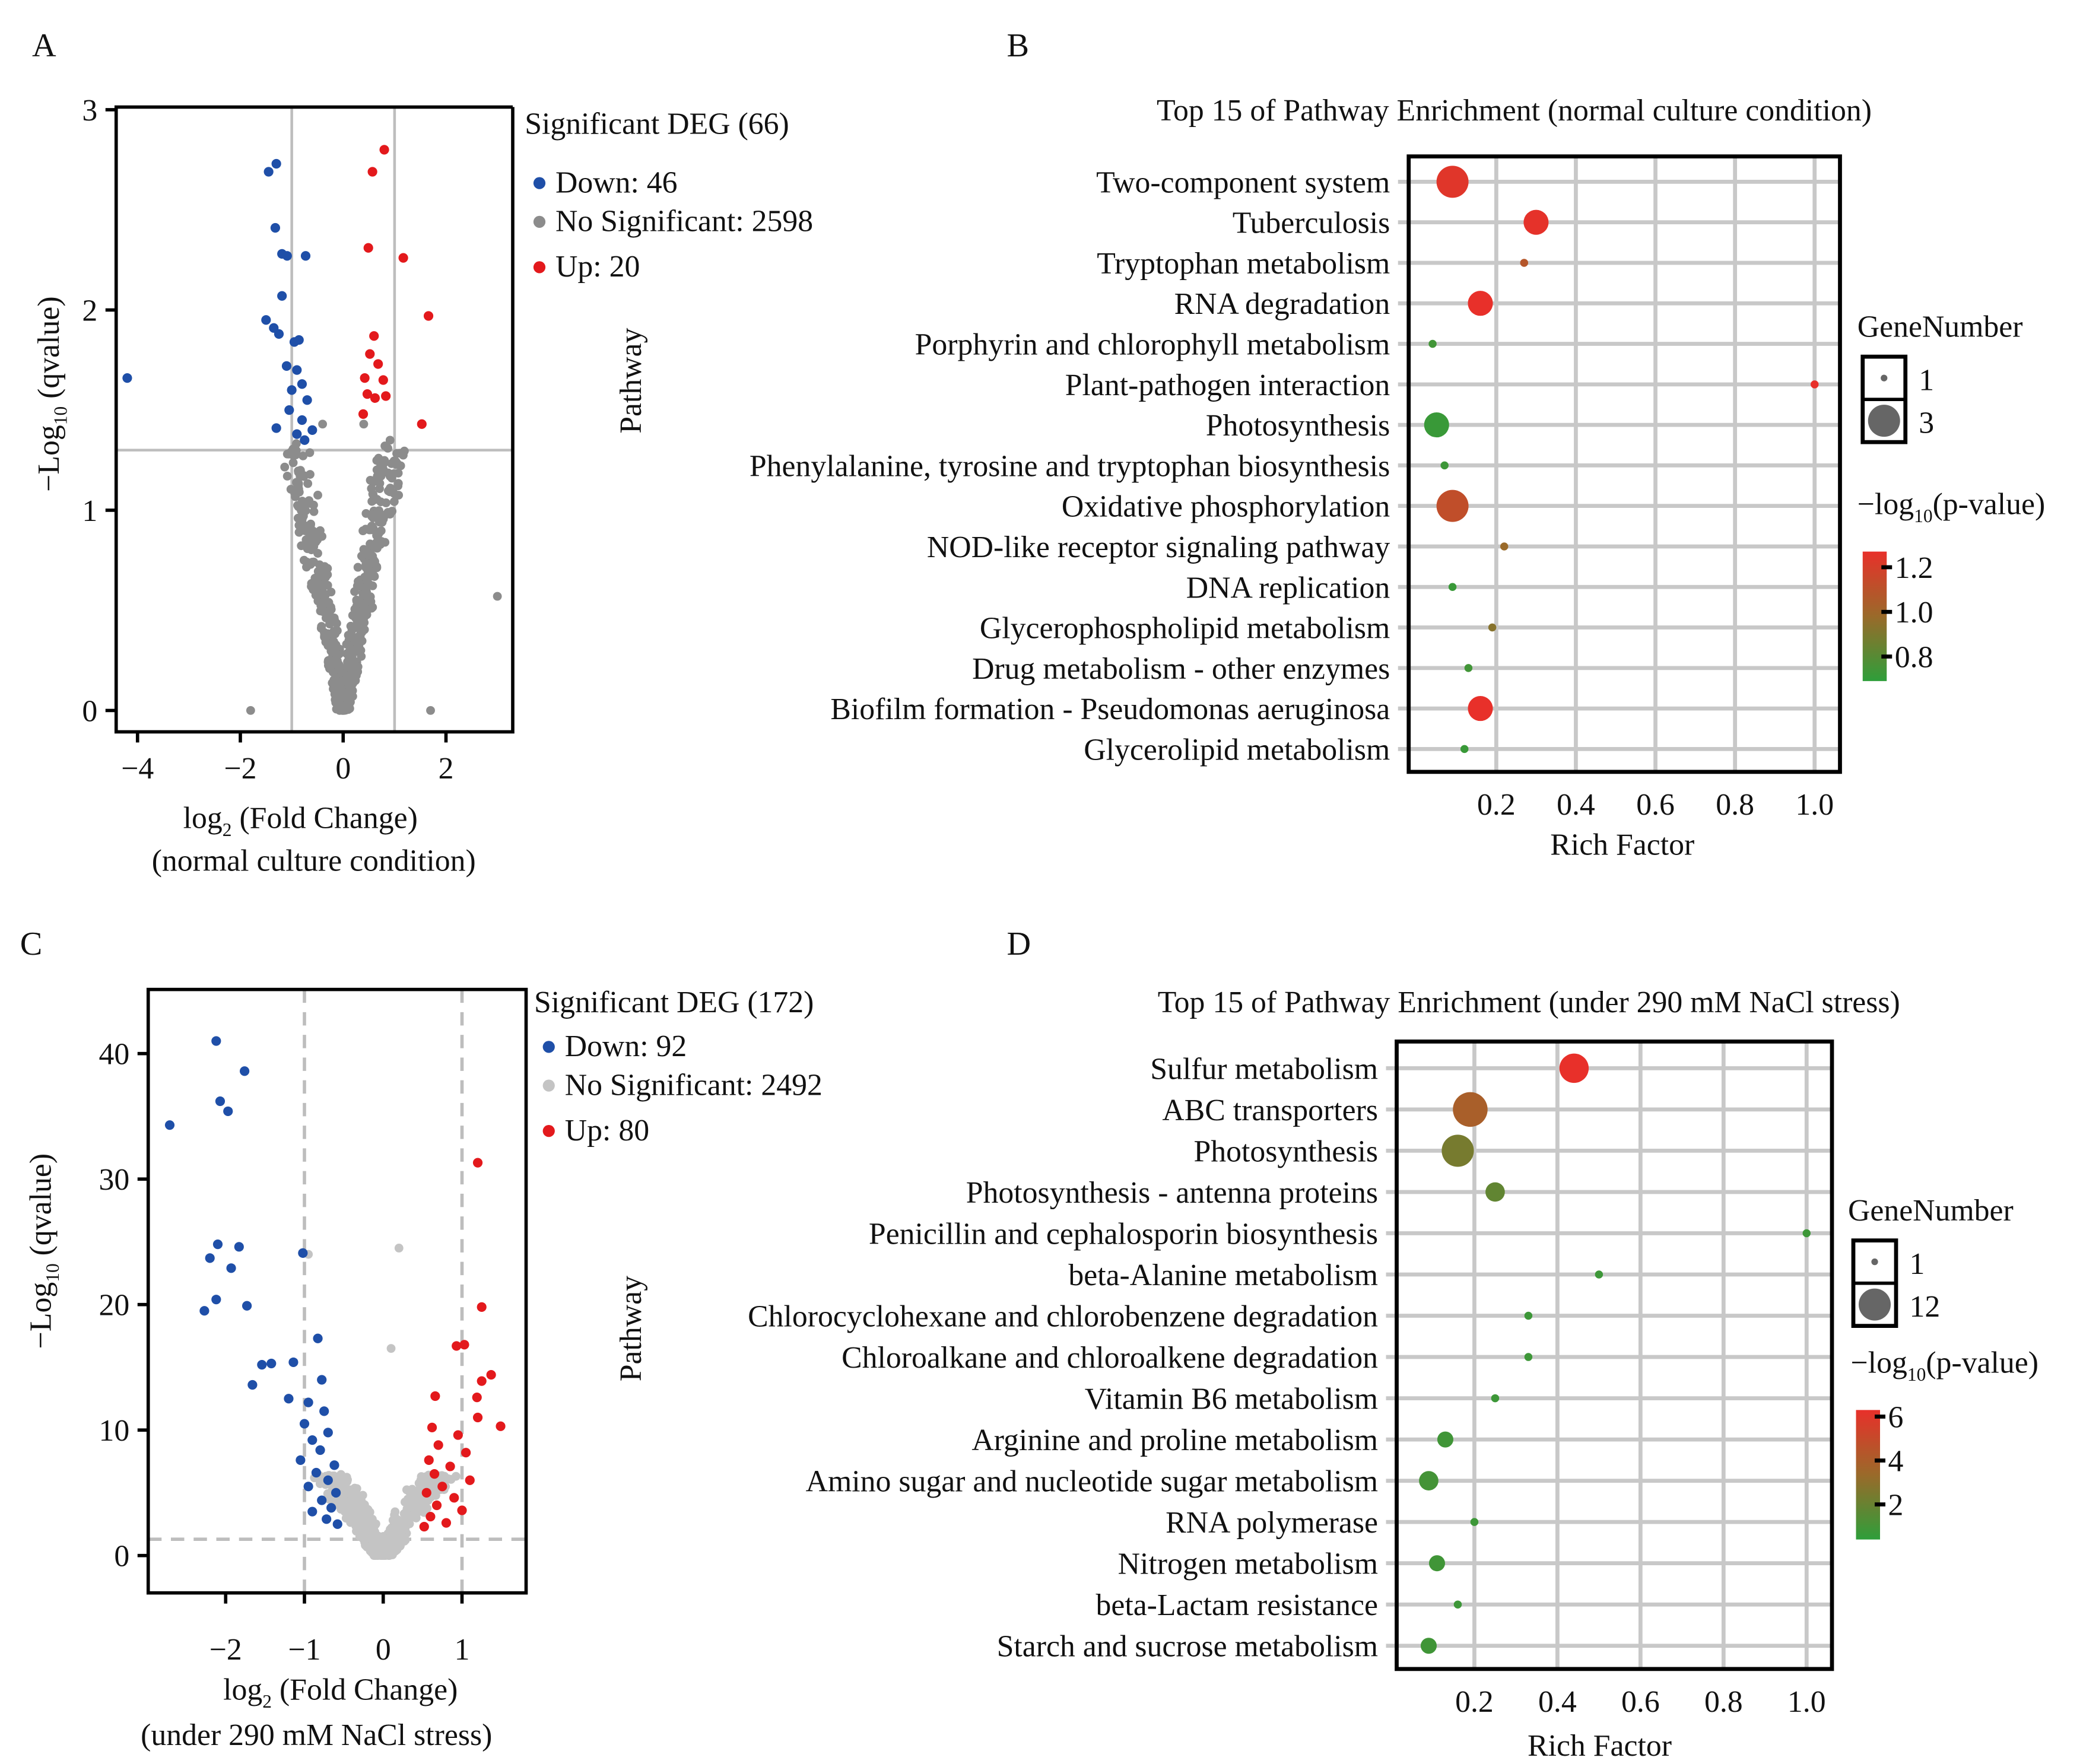  Describe the element at coordinates (1272, 1523) in the screenshot. I see `pathway-label: RNA polymerase` at that location.